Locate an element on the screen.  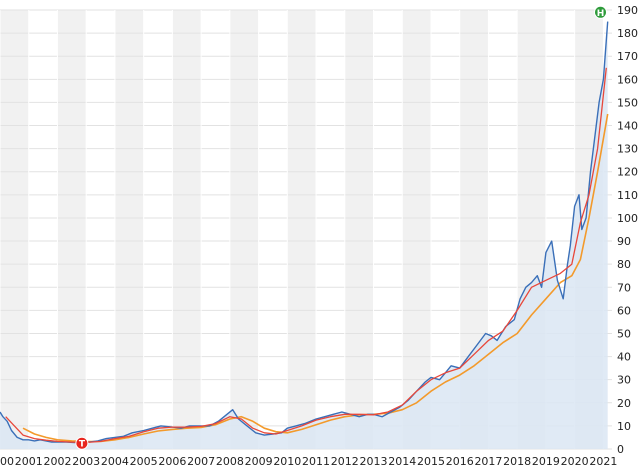
low-marker-label: T is located at coordinates (82, 445).